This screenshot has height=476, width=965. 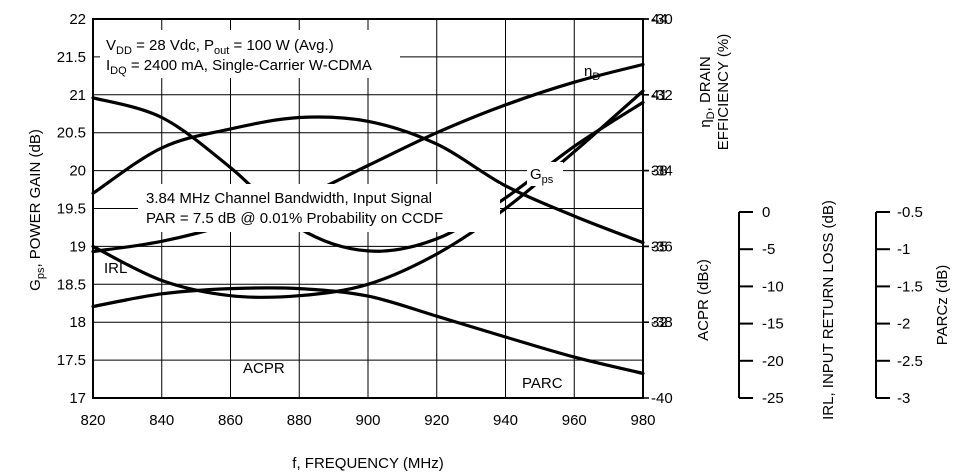 What do you see at coordinates (910, 361) in the screenshot?
I see `parc-axis-tick-label: -2.5` at bounding box center [910, 361].